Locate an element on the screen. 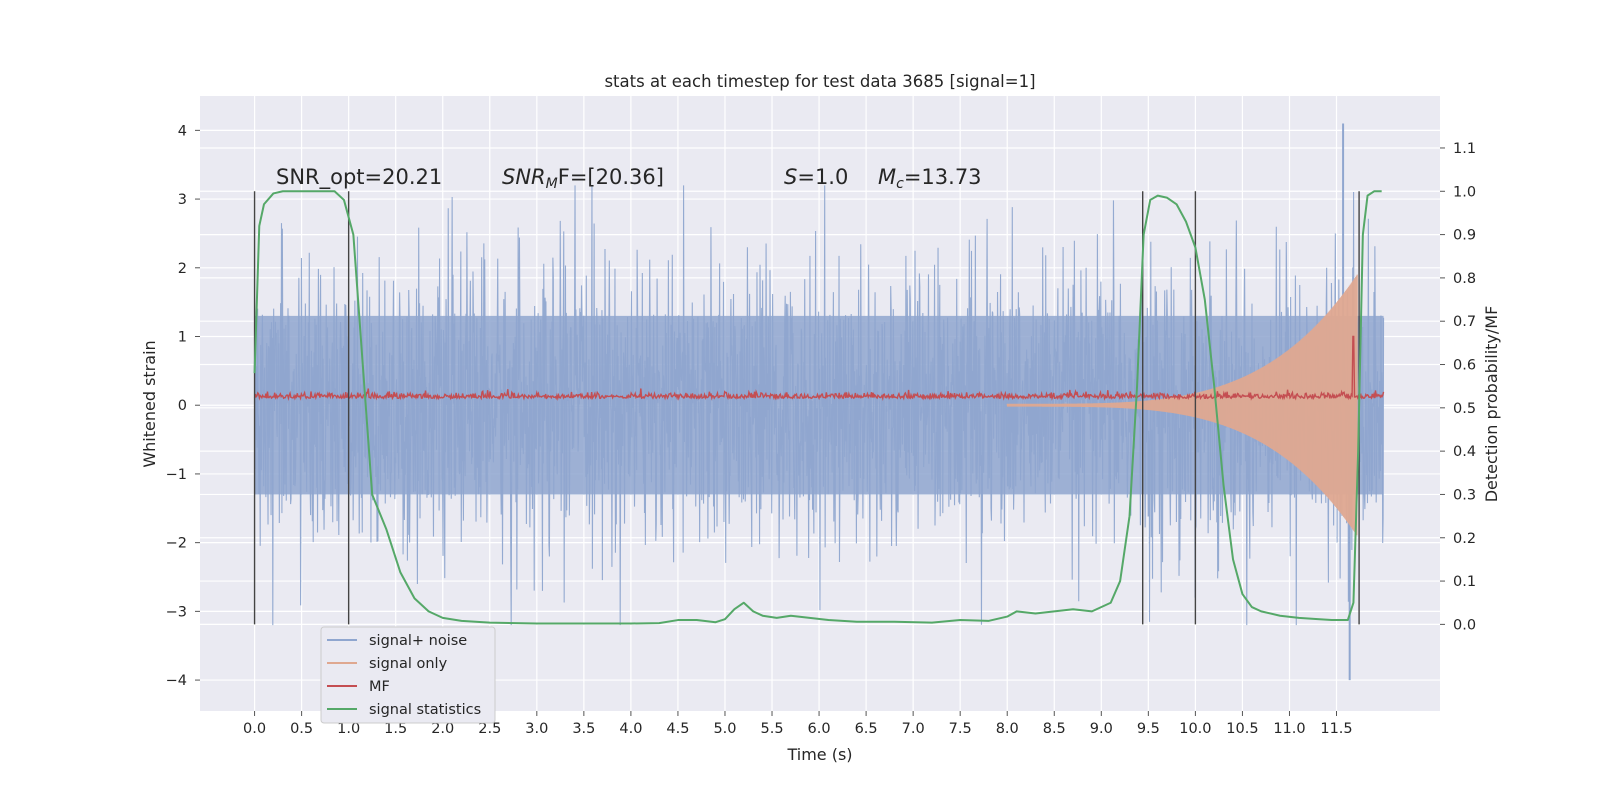 The image size is (1600, 800). y2-tick-label: 0.7 is located at coordinates (1464, 322).